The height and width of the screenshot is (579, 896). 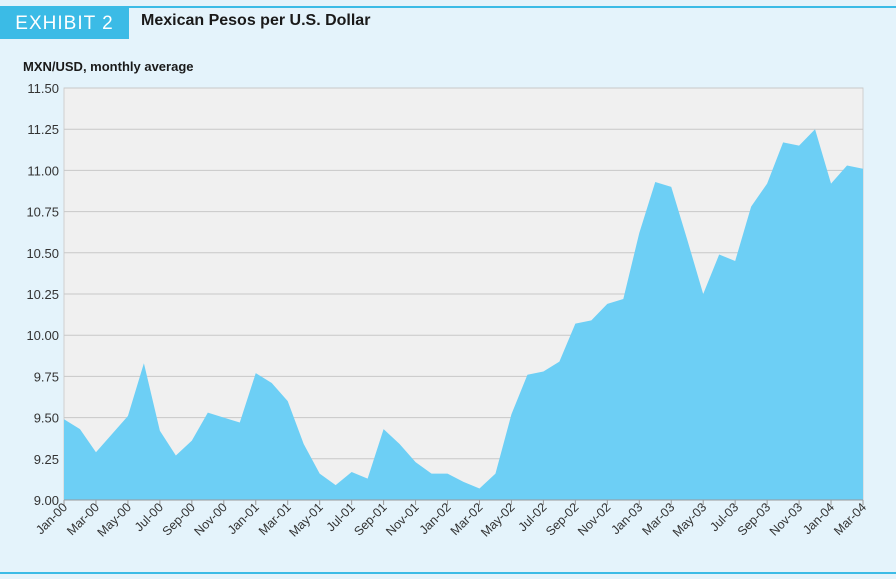 What do you see at coordinates (786, 519) in the screenshot?
I see `x-tick-label: Nov-03` at bounding box center [786, 519].